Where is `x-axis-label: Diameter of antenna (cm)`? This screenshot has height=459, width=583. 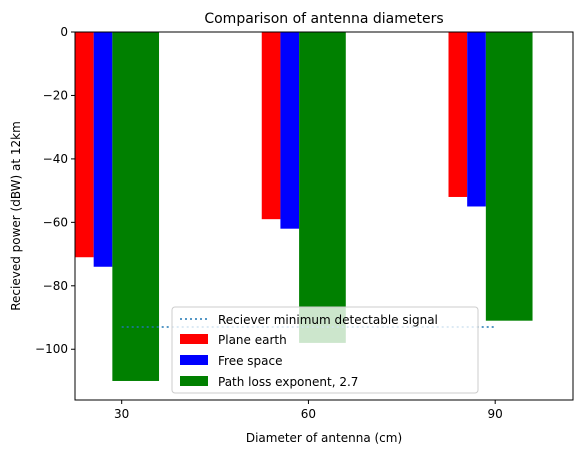
x-axis-label: Diameter of antenna (cm) is located at coordinates (324, 438).